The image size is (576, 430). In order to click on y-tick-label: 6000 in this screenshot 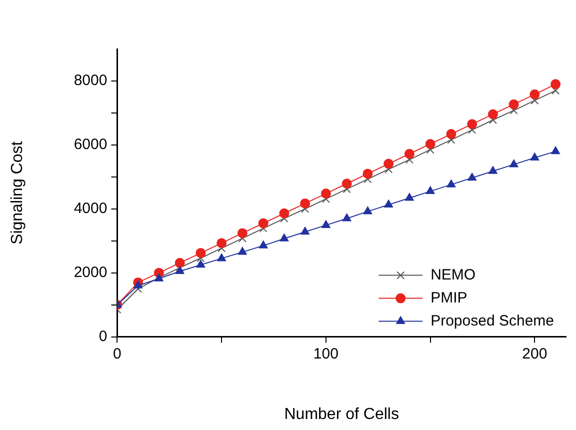, I will do `click(91, 145)`.